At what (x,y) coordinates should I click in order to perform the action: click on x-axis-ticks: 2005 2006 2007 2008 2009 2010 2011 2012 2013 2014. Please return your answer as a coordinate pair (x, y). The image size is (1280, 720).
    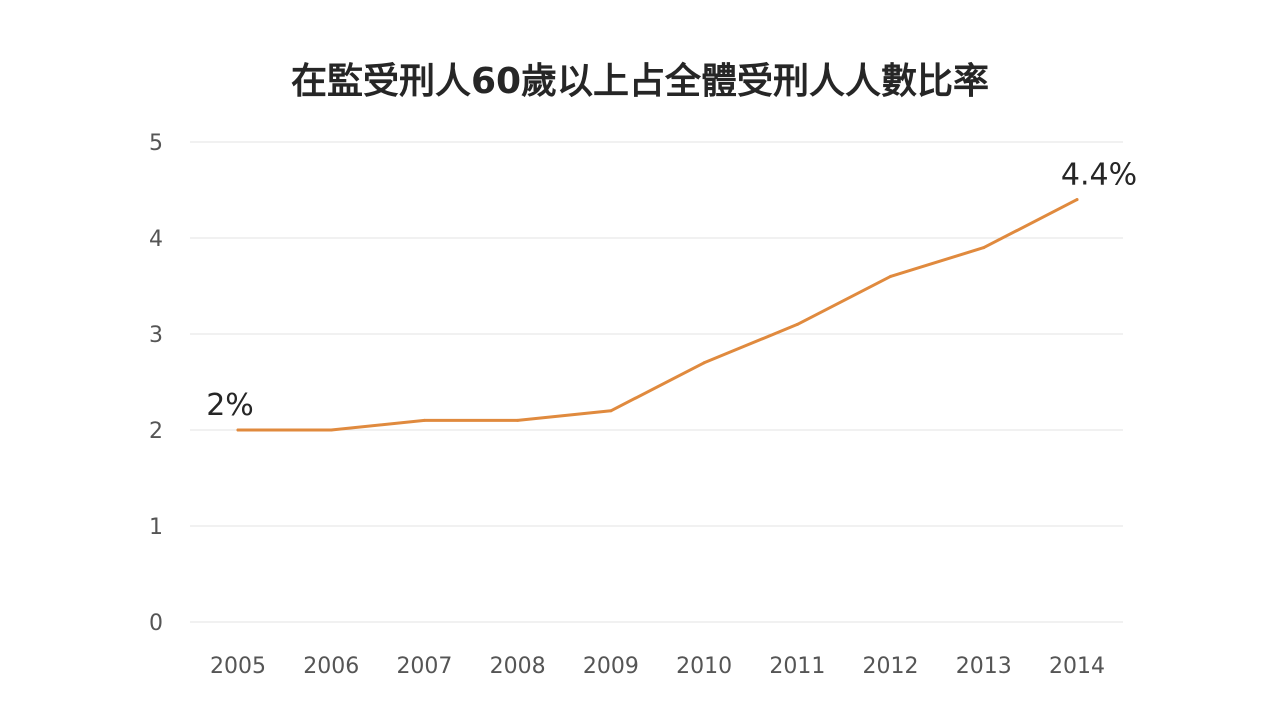
    Looking at the image, I should click on (657, 666).